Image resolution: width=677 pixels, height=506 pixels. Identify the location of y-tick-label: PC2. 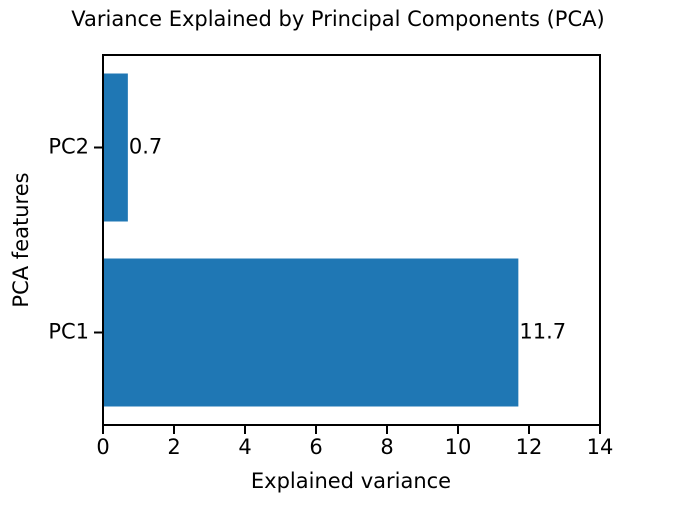
(68, 147).